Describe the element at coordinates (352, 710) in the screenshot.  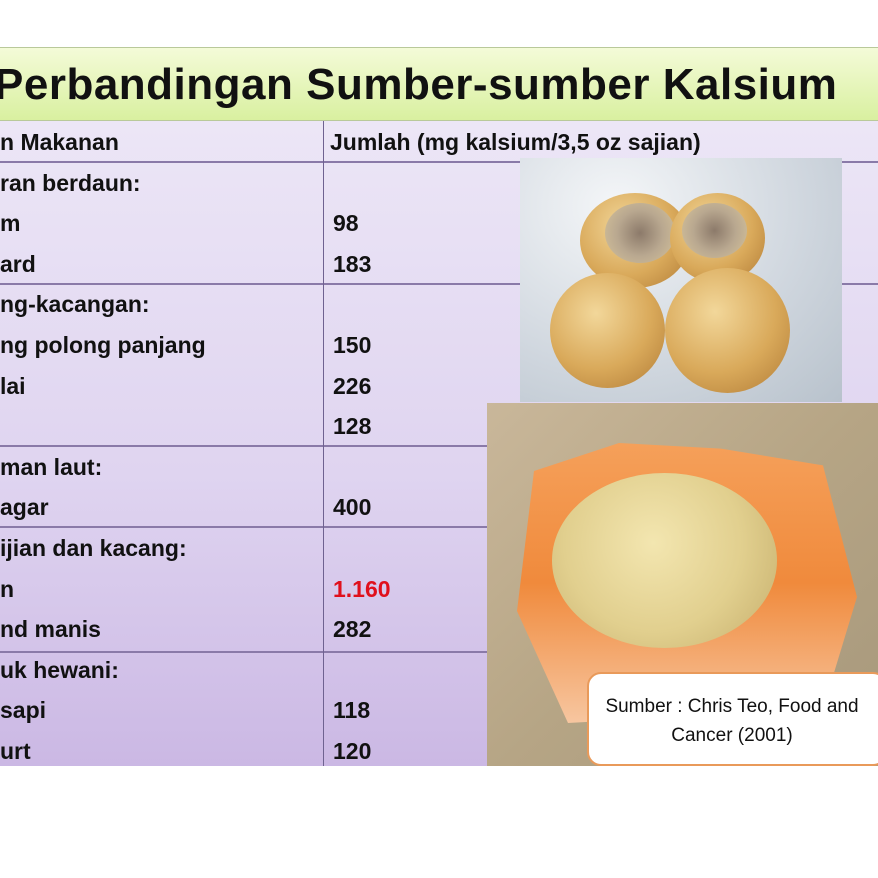
I see `amount-cell: 118` at that location.